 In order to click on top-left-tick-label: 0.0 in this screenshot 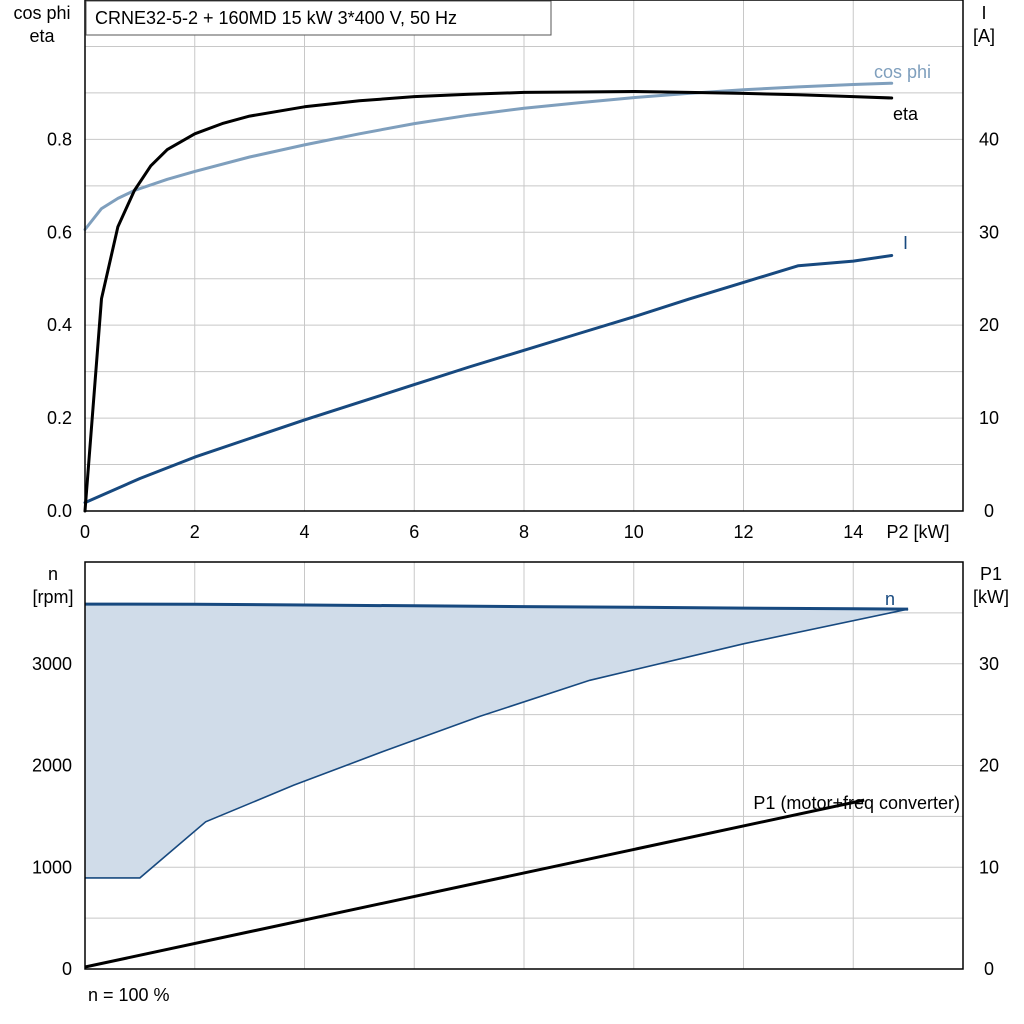, I will do `click(59, 511)`.